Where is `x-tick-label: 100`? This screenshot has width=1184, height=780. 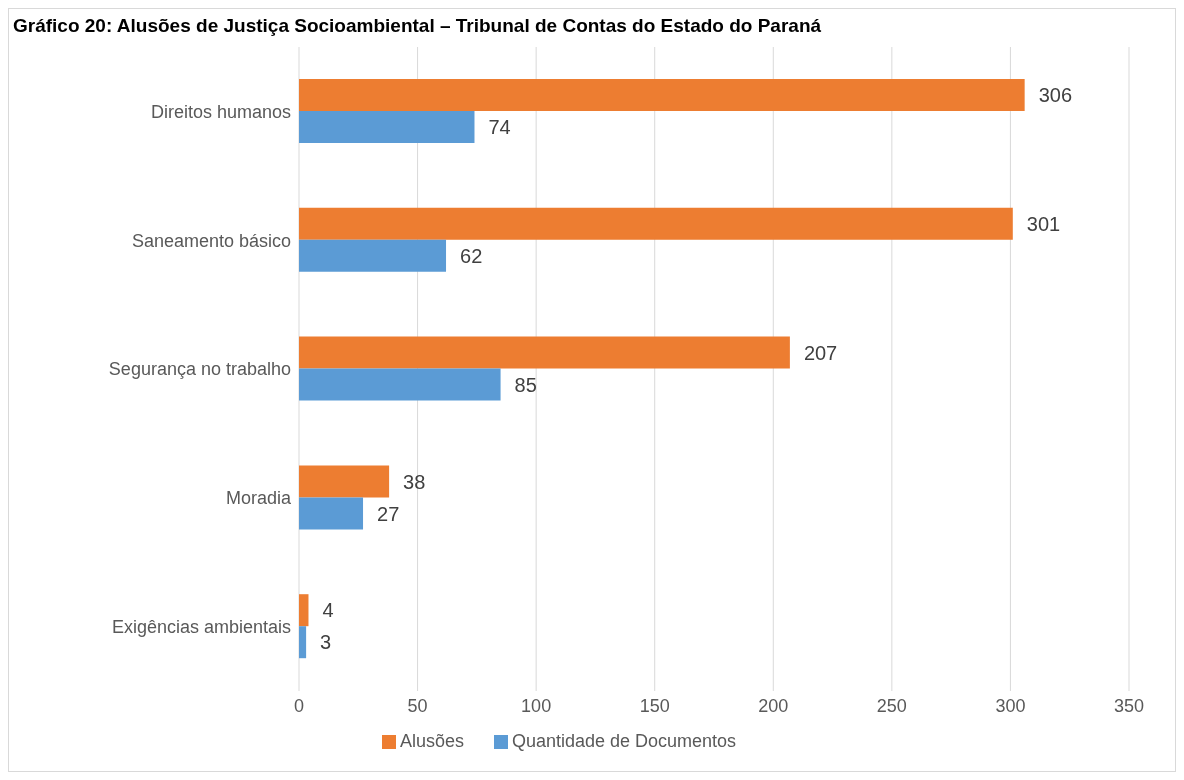 x-tick-label: 100 is located at coordinates (536, 705).